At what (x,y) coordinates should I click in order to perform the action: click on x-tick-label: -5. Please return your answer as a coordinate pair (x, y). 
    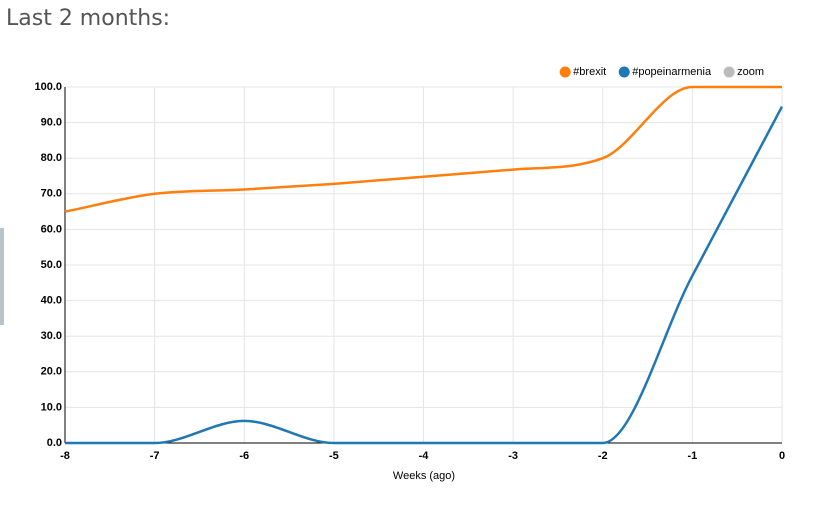
    Looking at the image, I should click on (334, 456).